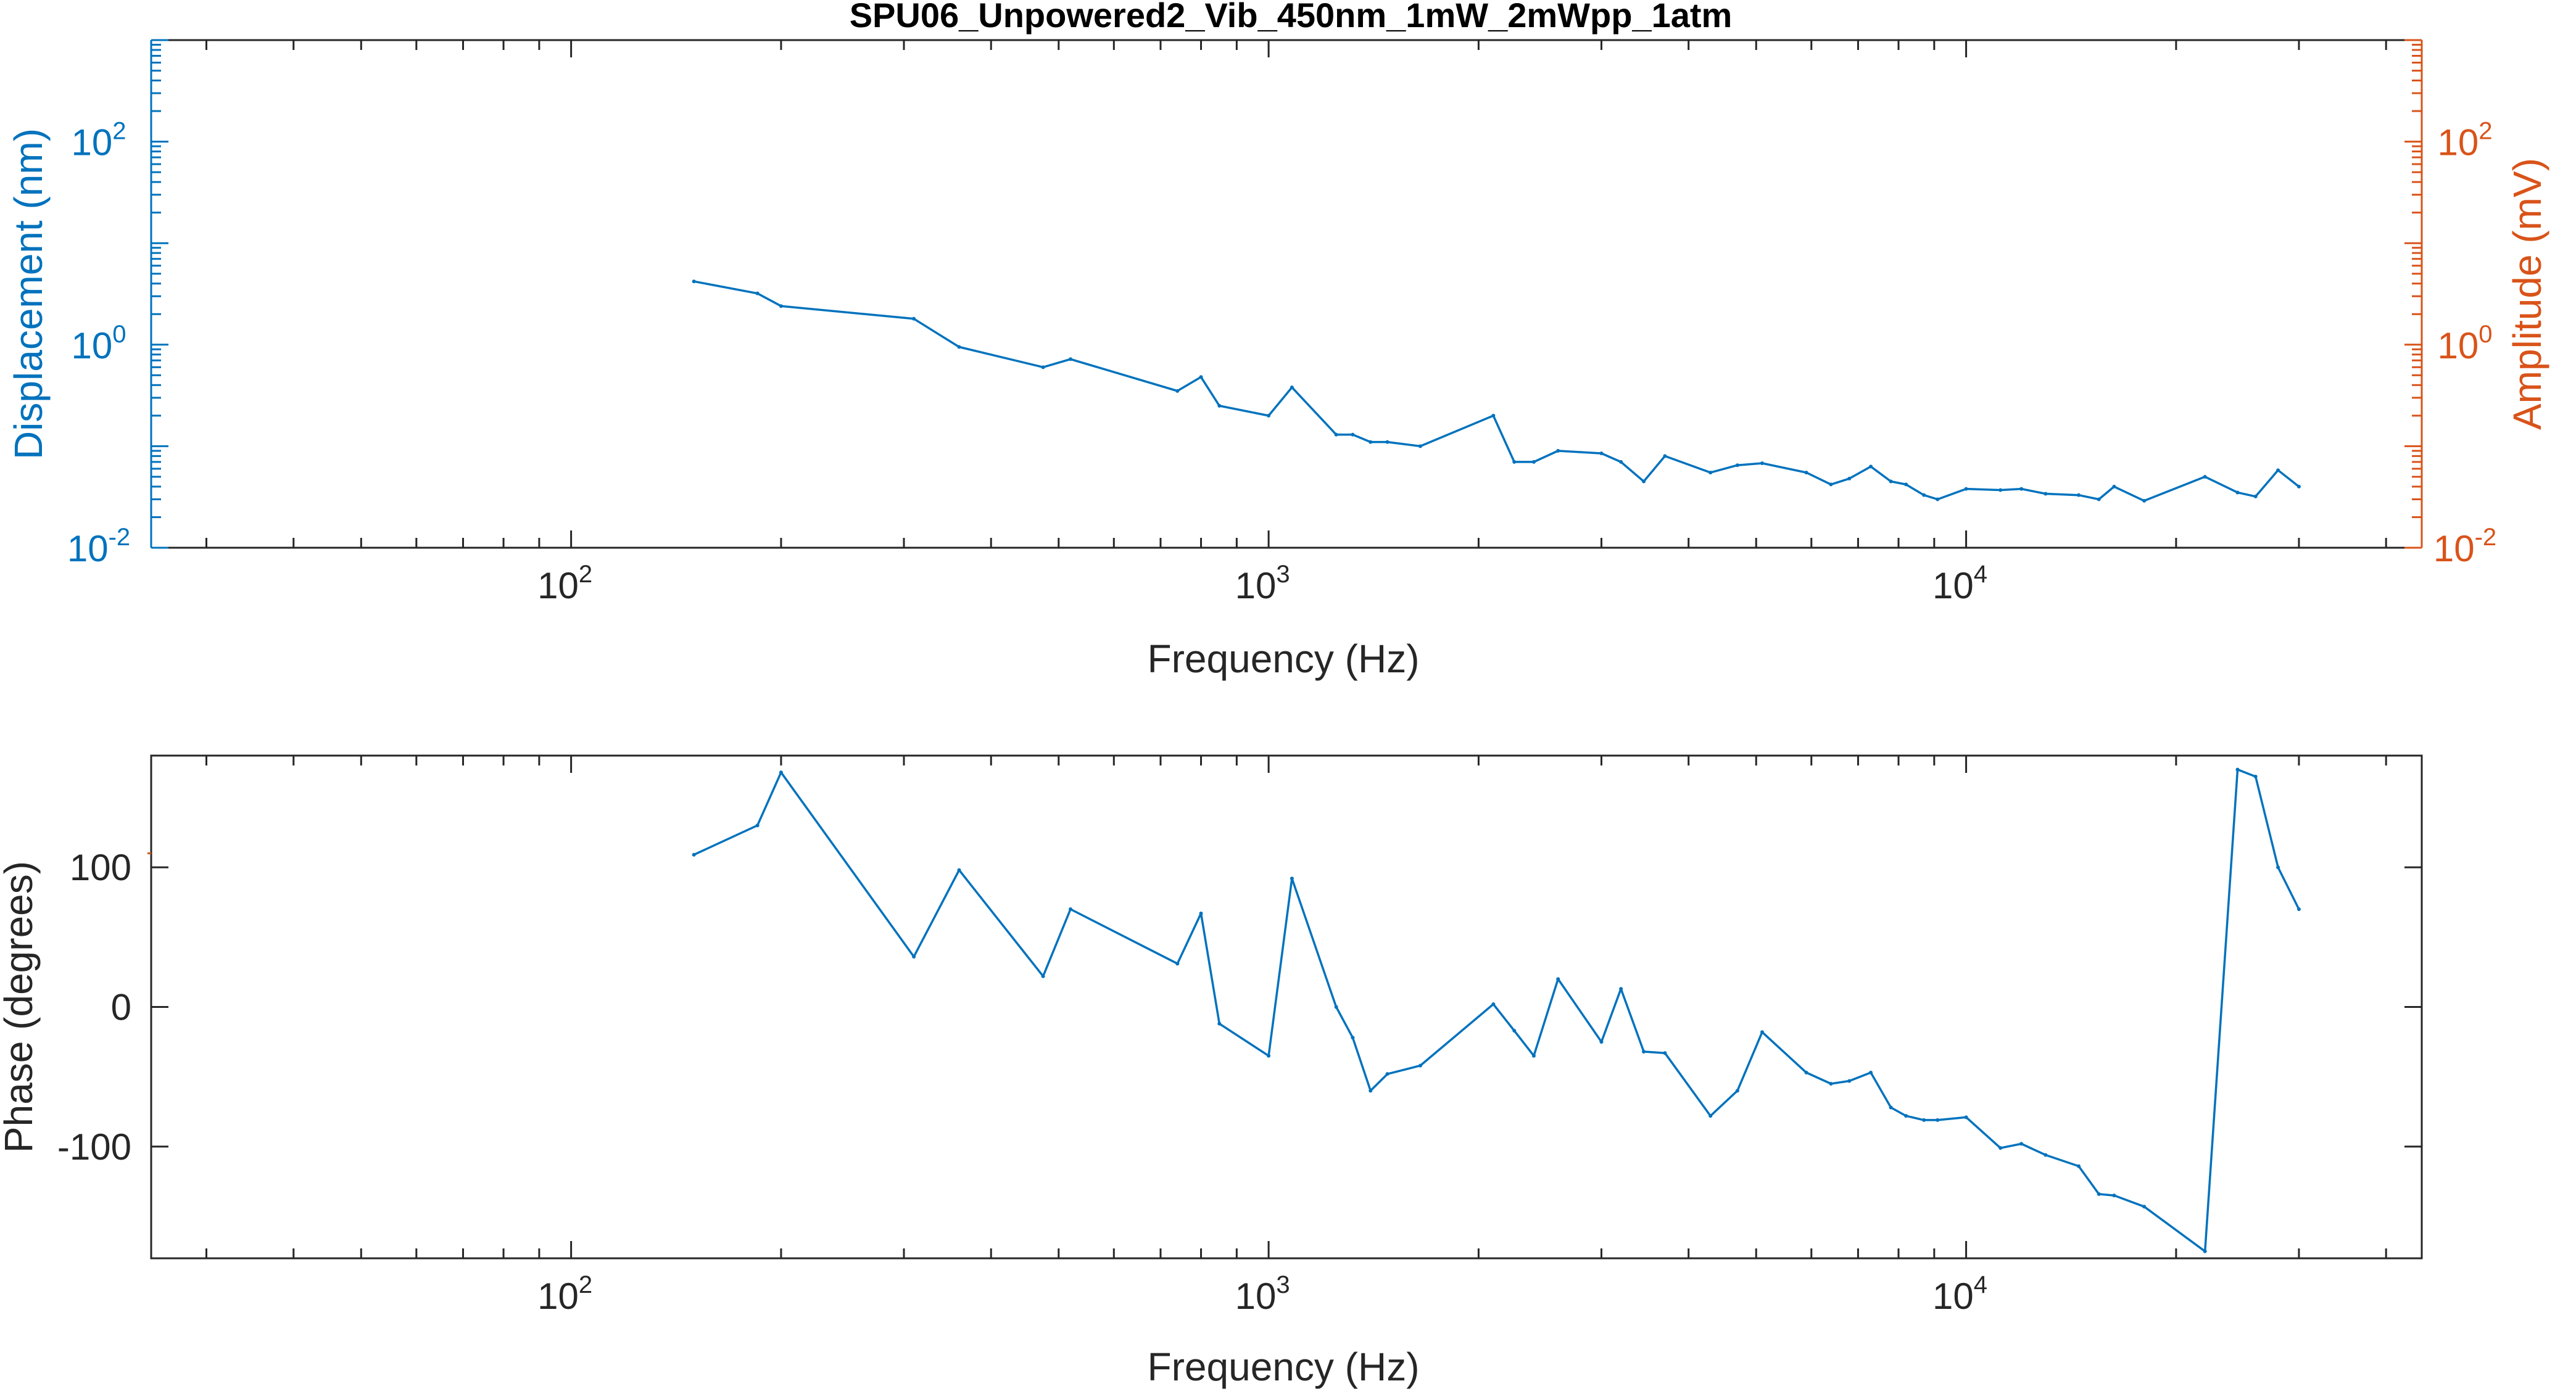  I want to click on top-x-axis-label: Frequency (Hz), so click(1284, 659).